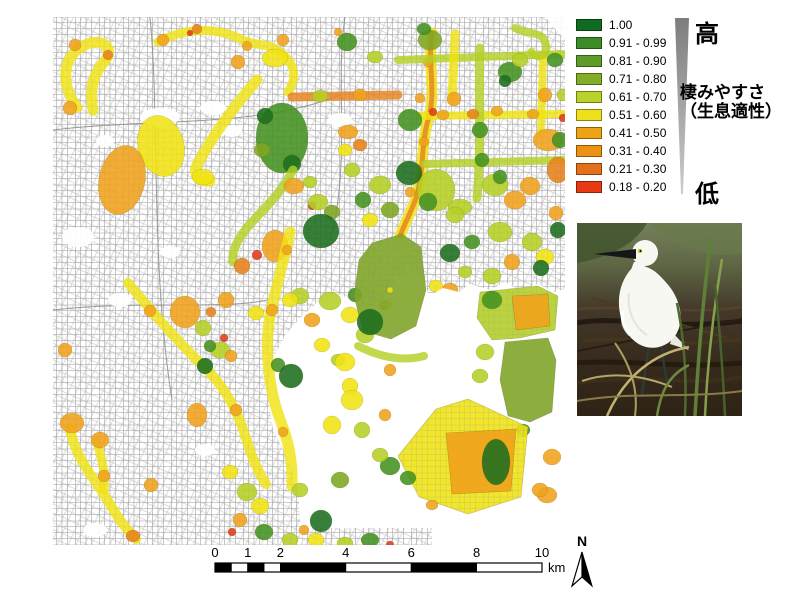 The image size is (800, 600). I want to click on scalebar-unit: km, so click(556, 567).